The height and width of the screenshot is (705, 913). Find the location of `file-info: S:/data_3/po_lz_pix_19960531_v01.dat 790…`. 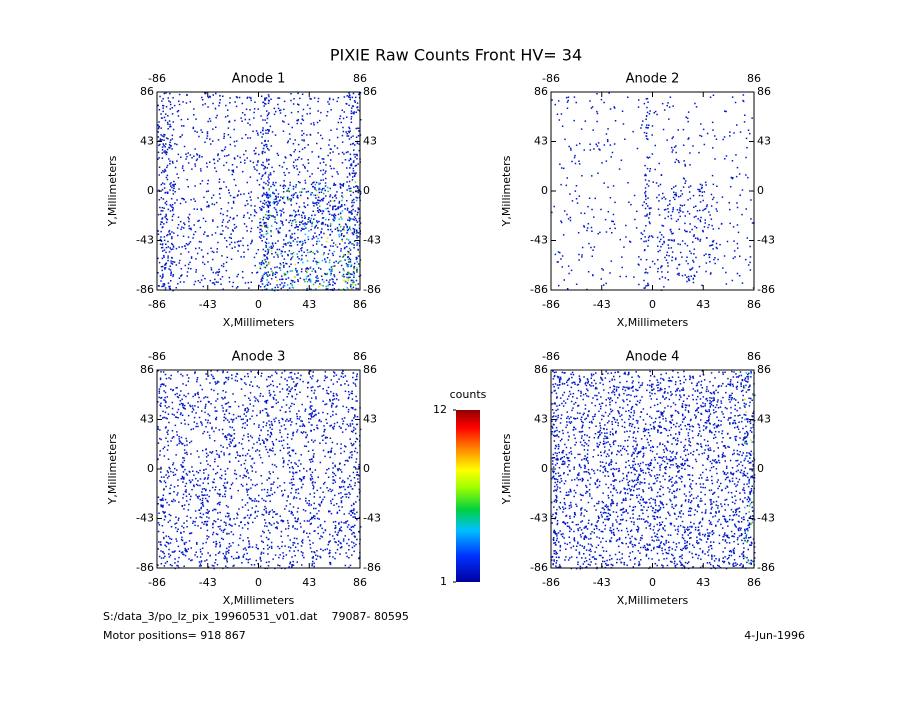

file-info: S:/data_3/po_lz_pix_19960531_v01.dat 790… is located at coordinates (256, 616).